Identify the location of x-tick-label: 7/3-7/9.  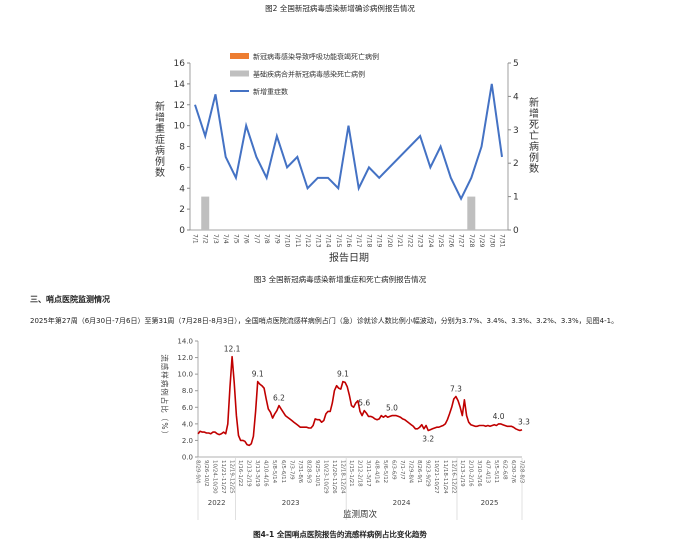
(291, 470).